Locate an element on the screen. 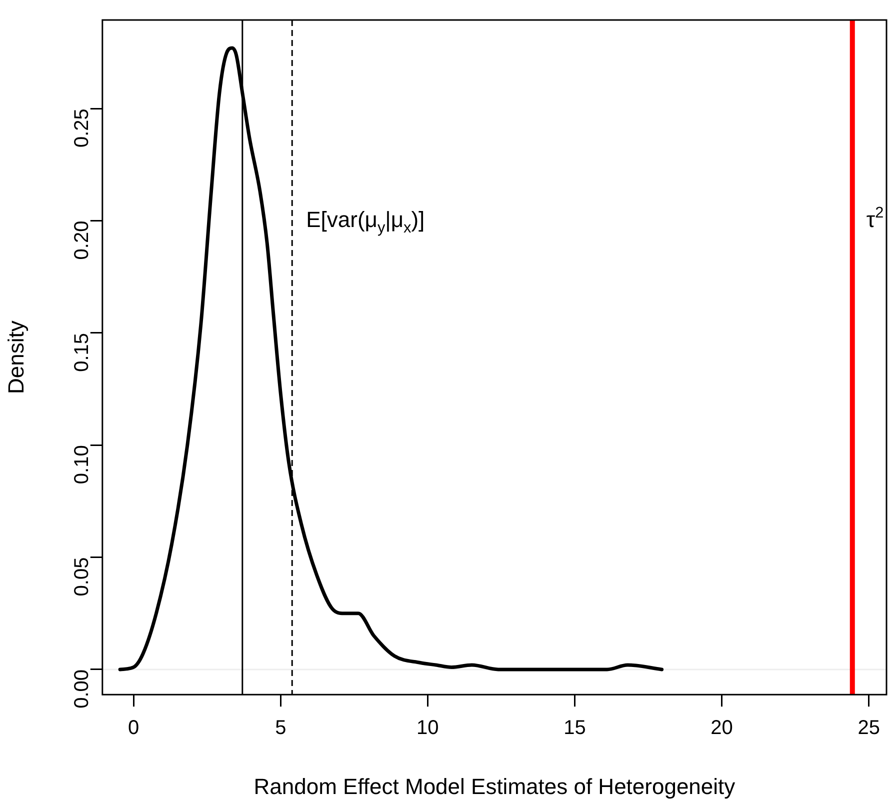 Image resolution: width=890 pixels, height=809 pixels. x-tick-label: 20 is located at coordinates (721, 728).